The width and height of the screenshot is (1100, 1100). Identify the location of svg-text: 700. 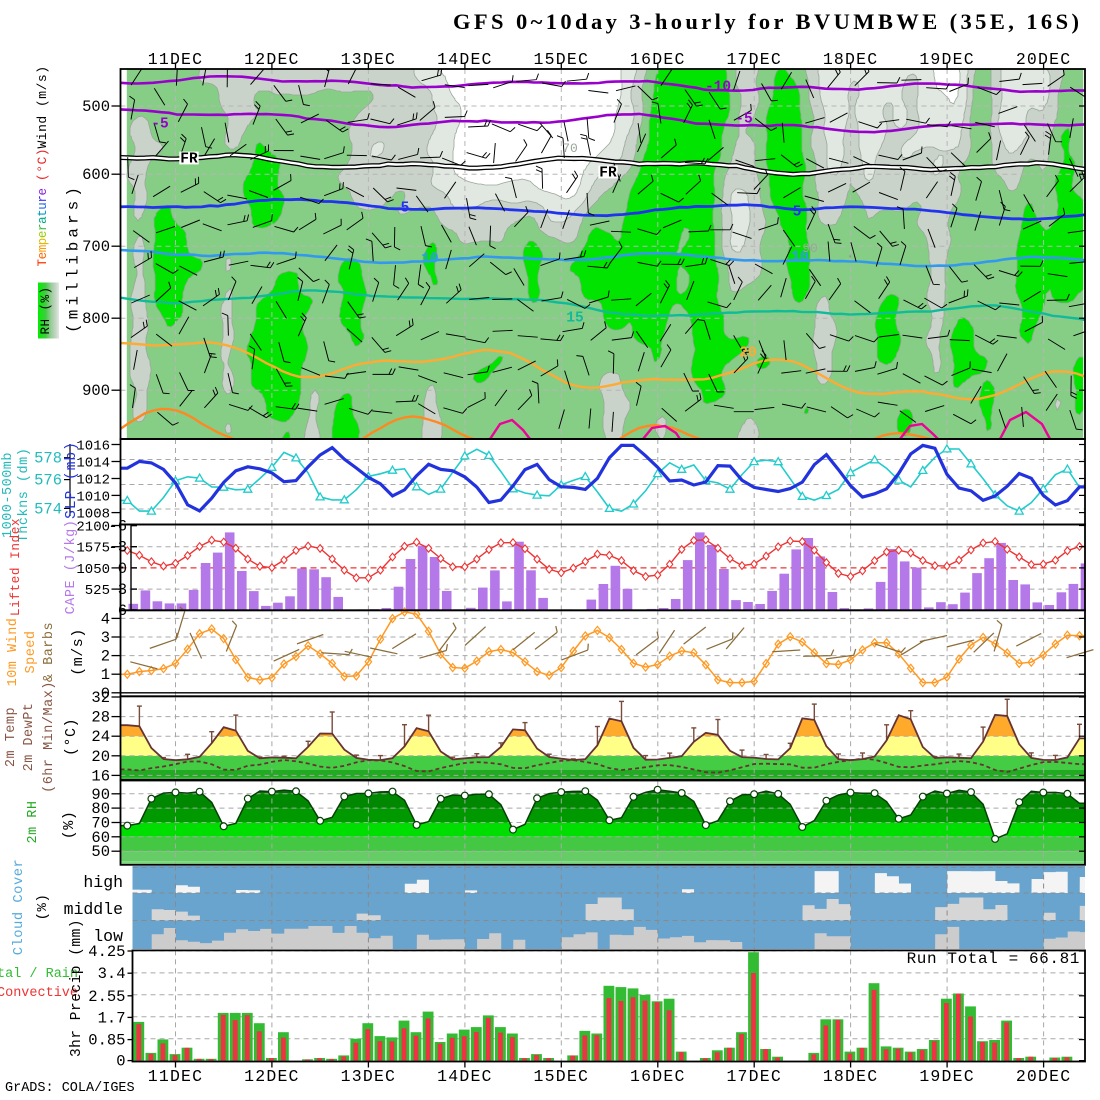
(96, 247).